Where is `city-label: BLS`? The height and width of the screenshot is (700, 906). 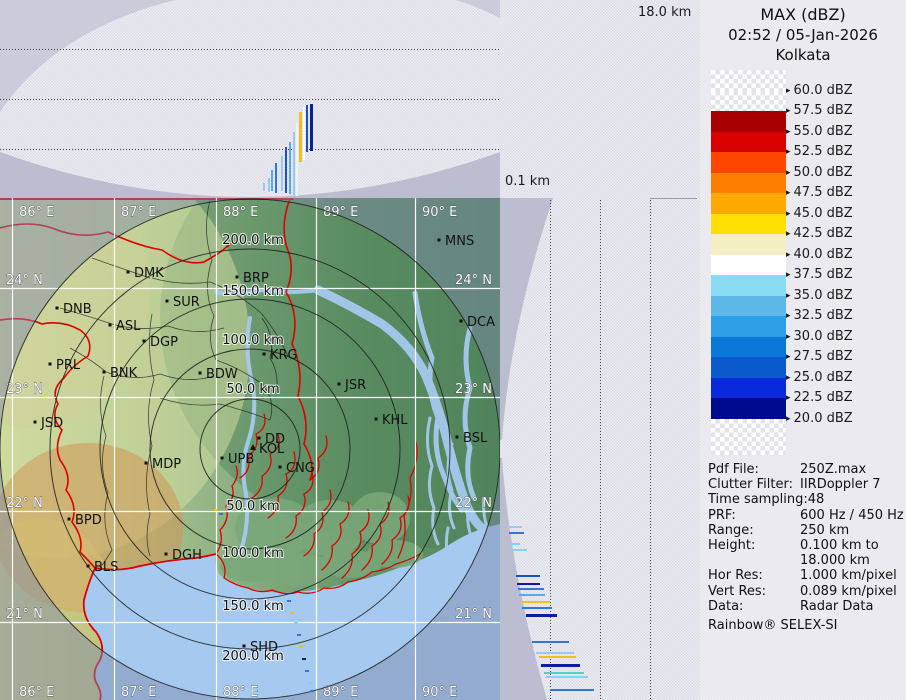 city-label: BLS is located at coordinates (106, 567).